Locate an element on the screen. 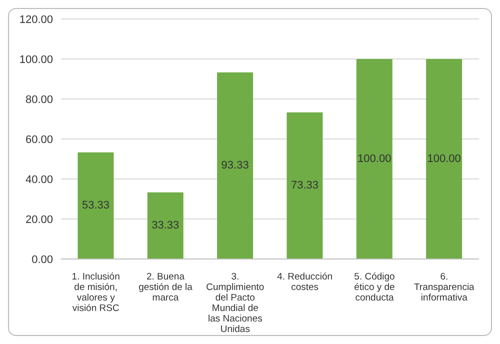 The image size is (500, 344). y-tick-label: 80.00 is located at coordinates (39, 100).